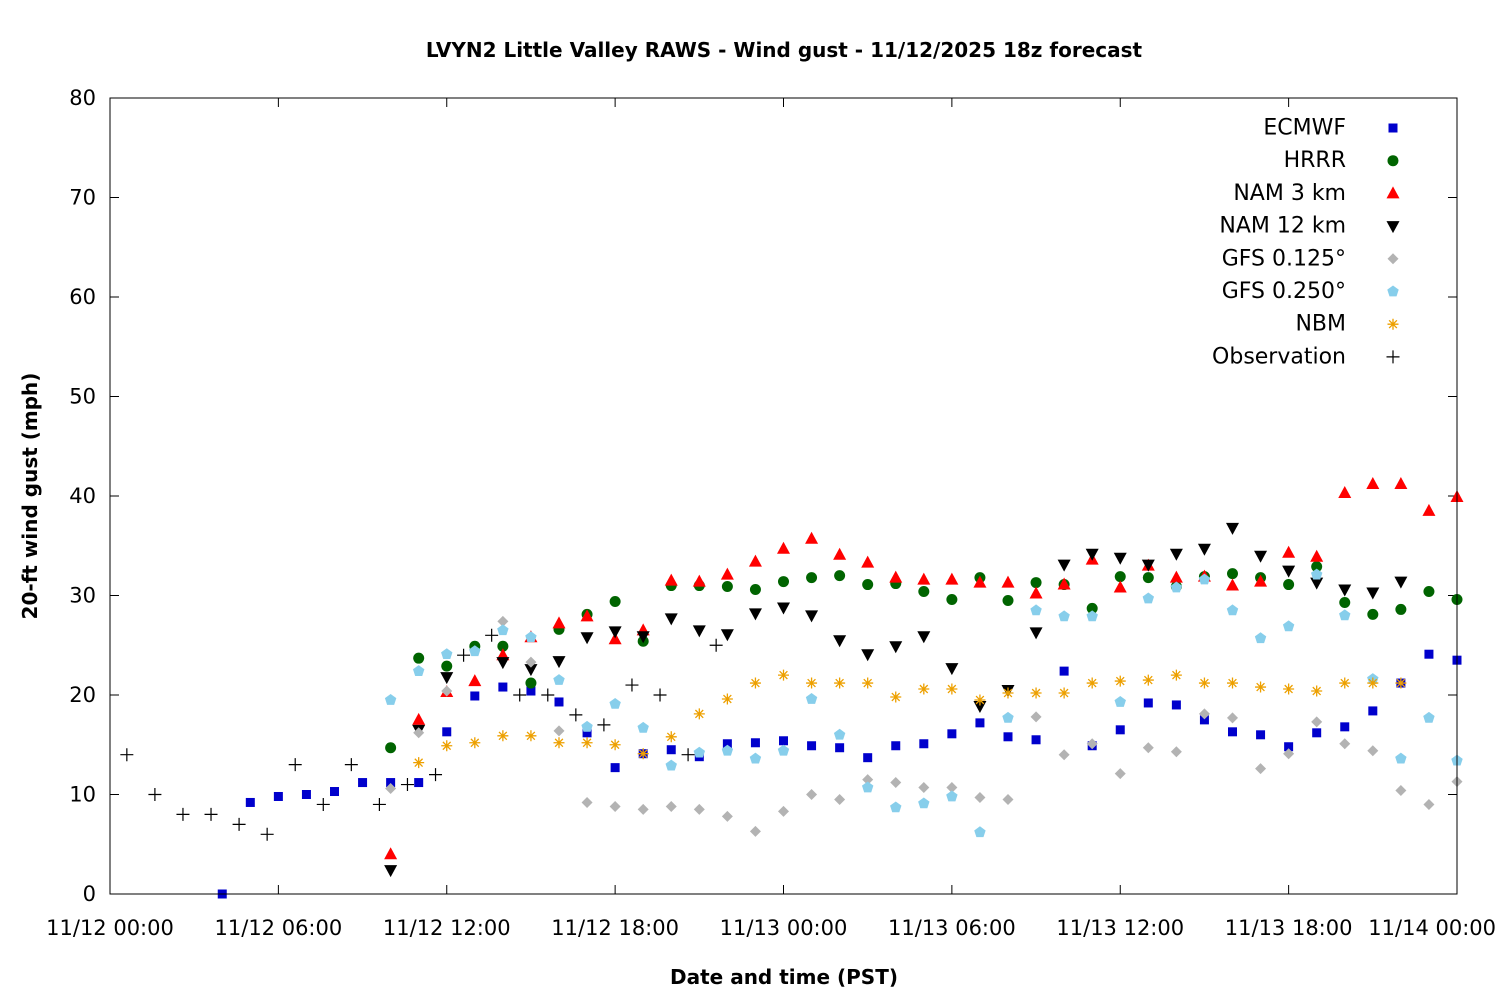 The image size is (1500, 1000). What do you see at coordinates (110, 928) in the screenshot?
I see `x-tick-label: 11/12 00:00` at bounding box center [110, 928].